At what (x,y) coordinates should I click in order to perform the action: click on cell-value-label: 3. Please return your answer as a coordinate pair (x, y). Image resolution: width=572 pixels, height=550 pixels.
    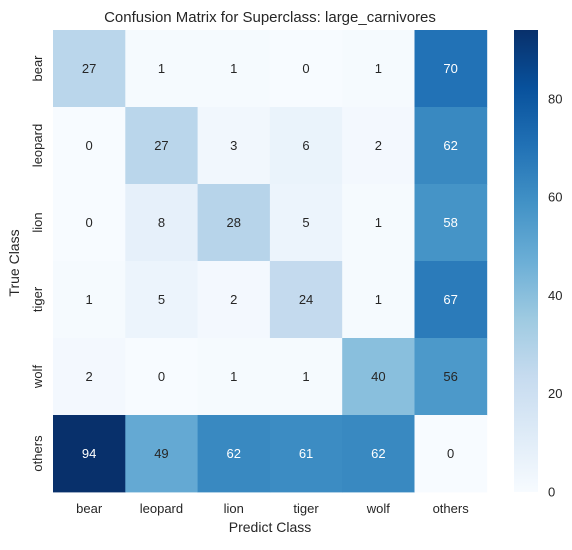
    Looking at the image, I should click on (233, 145).